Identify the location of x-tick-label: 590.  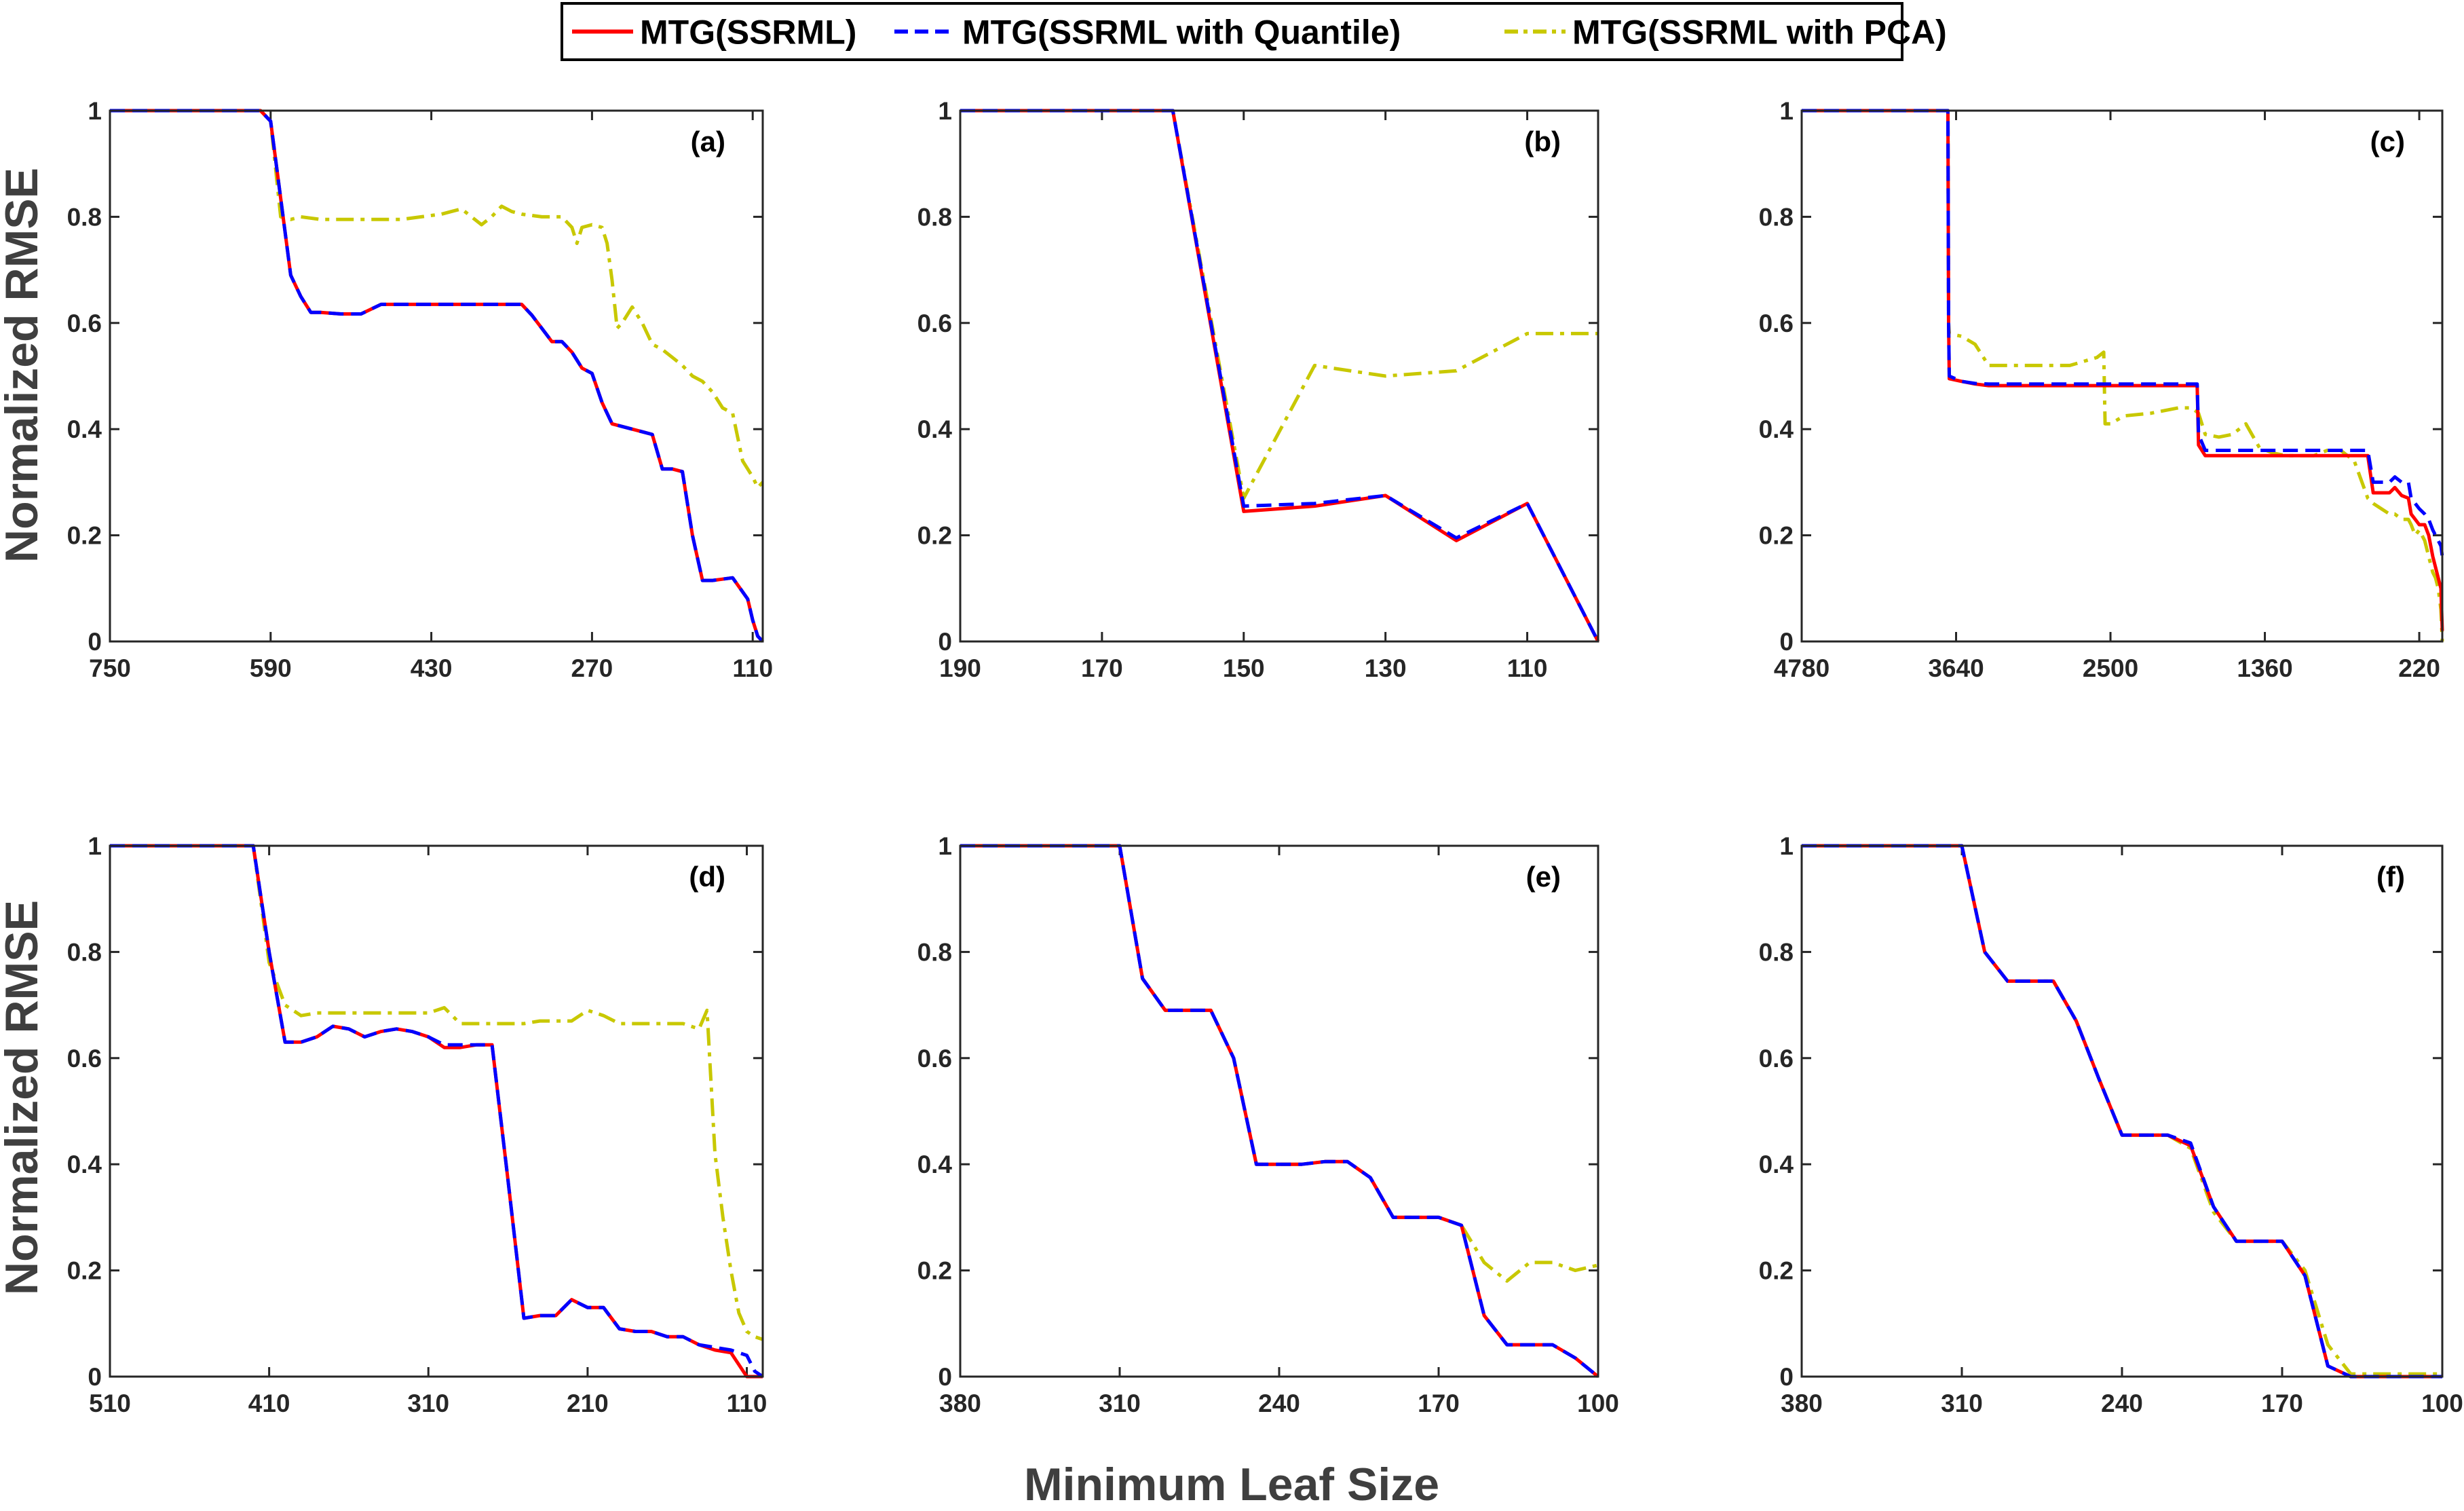
(271, 668).